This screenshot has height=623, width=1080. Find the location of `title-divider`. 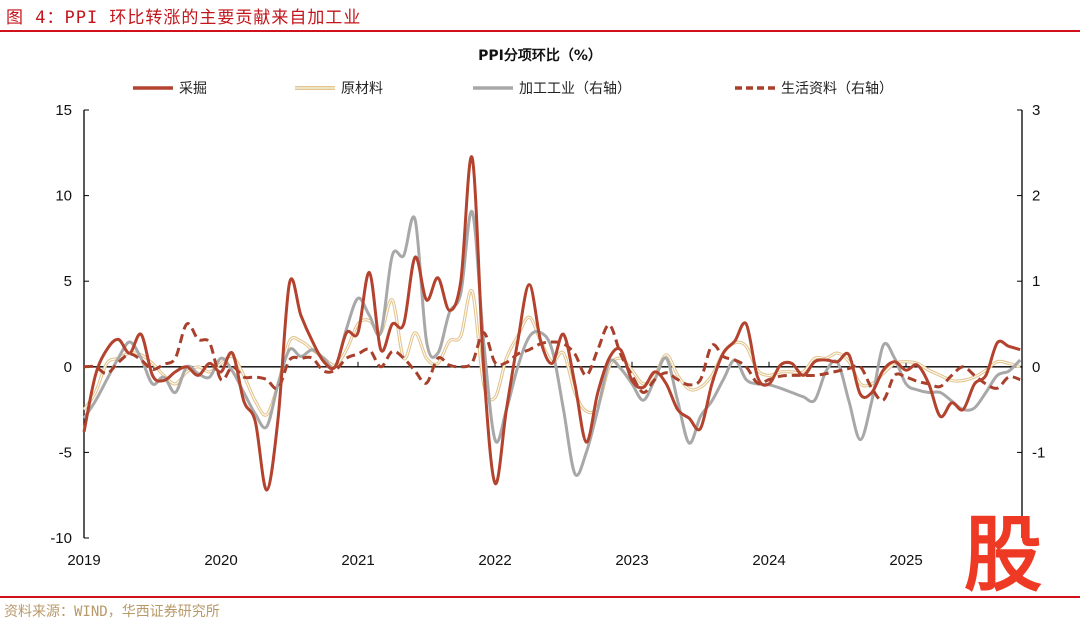

title-divider is located at coordinates (540, 31).